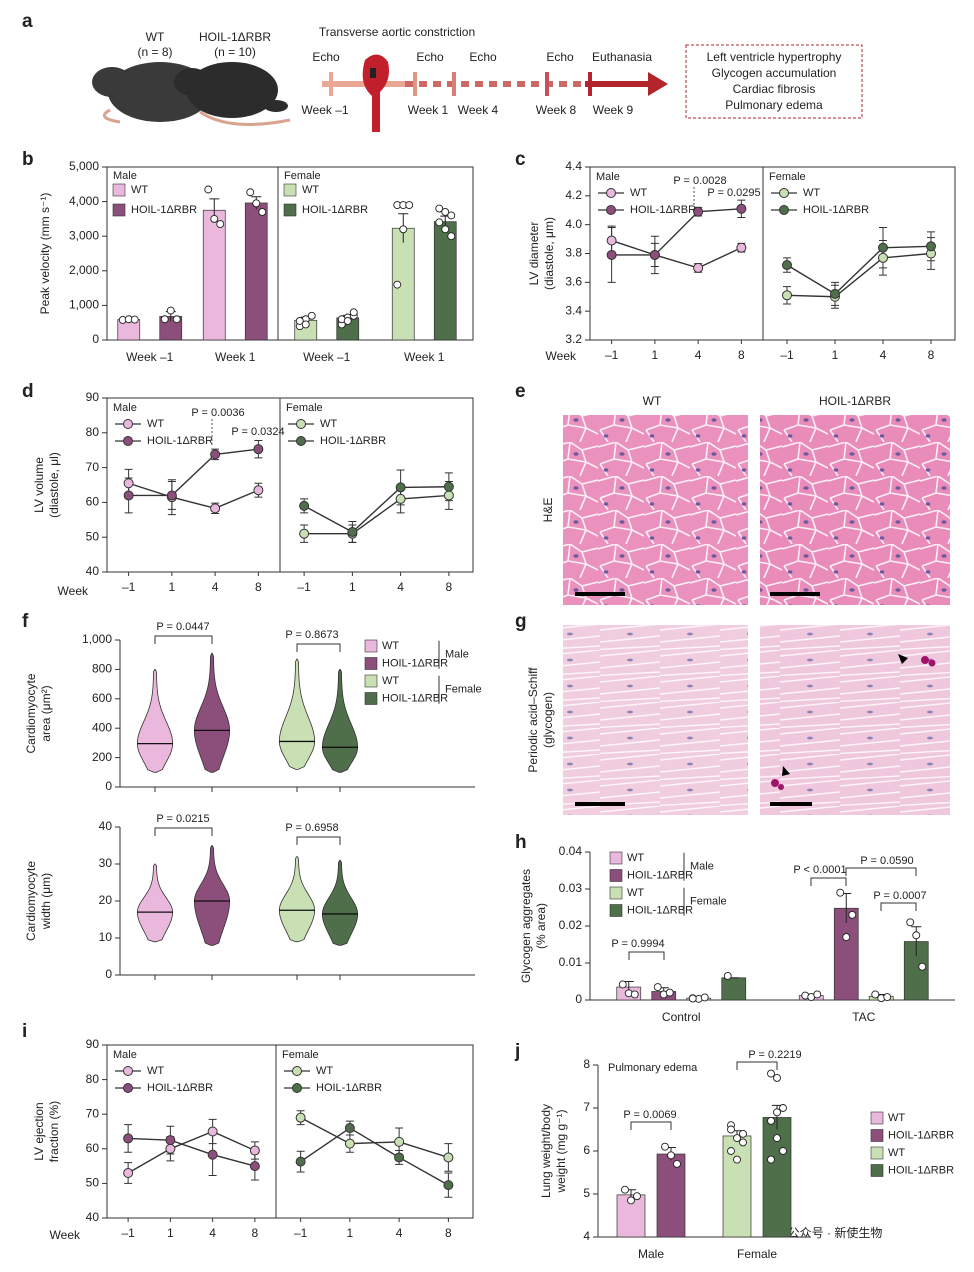  I want to click on y-tick-label: 800, so click(102, 669).